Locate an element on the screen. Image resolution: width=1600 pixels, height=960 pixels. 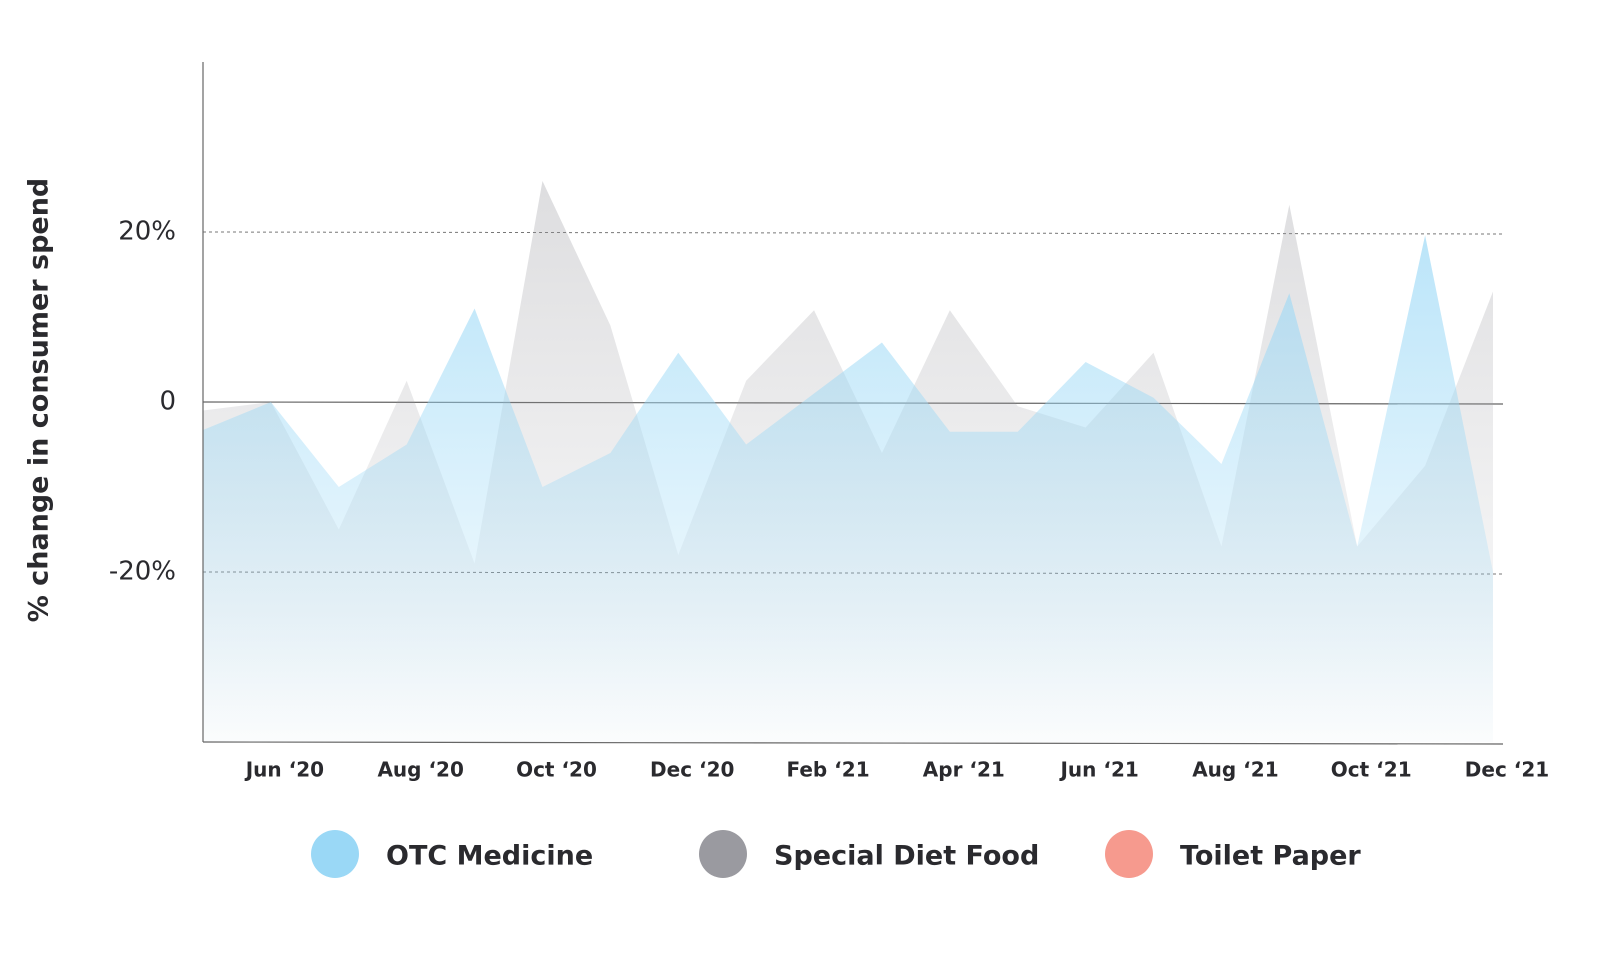
x-axis is located at coordinates (853, 743).